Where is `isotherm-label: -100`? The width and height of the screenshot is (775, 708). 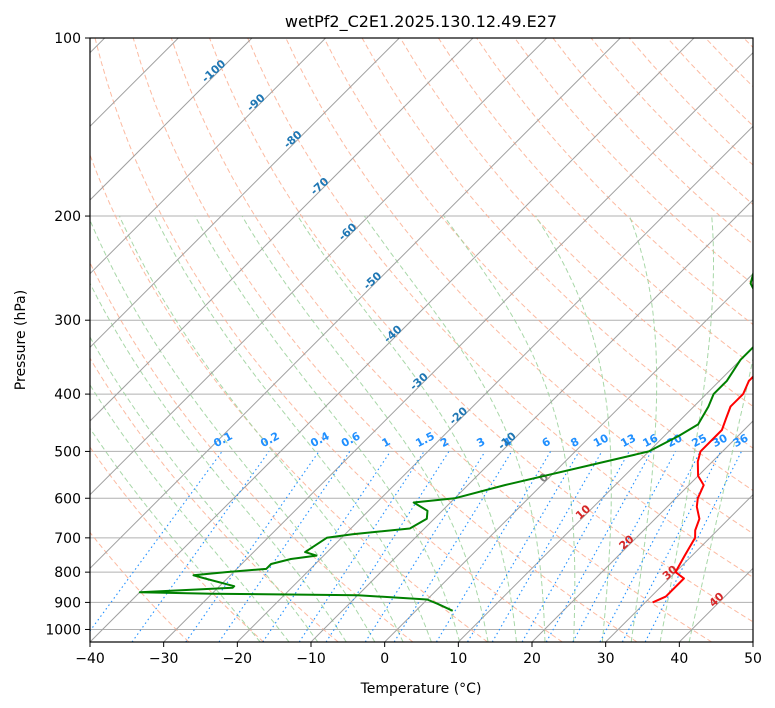 isotherm-label: -100 is located at coordinates (213, 71).